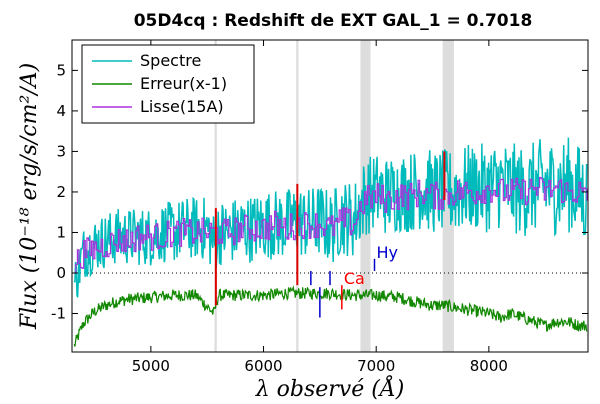  Describe the element at coordinates (376, 366) in the screenshot. I see `x-tick-label-7000: 7000` at that location.